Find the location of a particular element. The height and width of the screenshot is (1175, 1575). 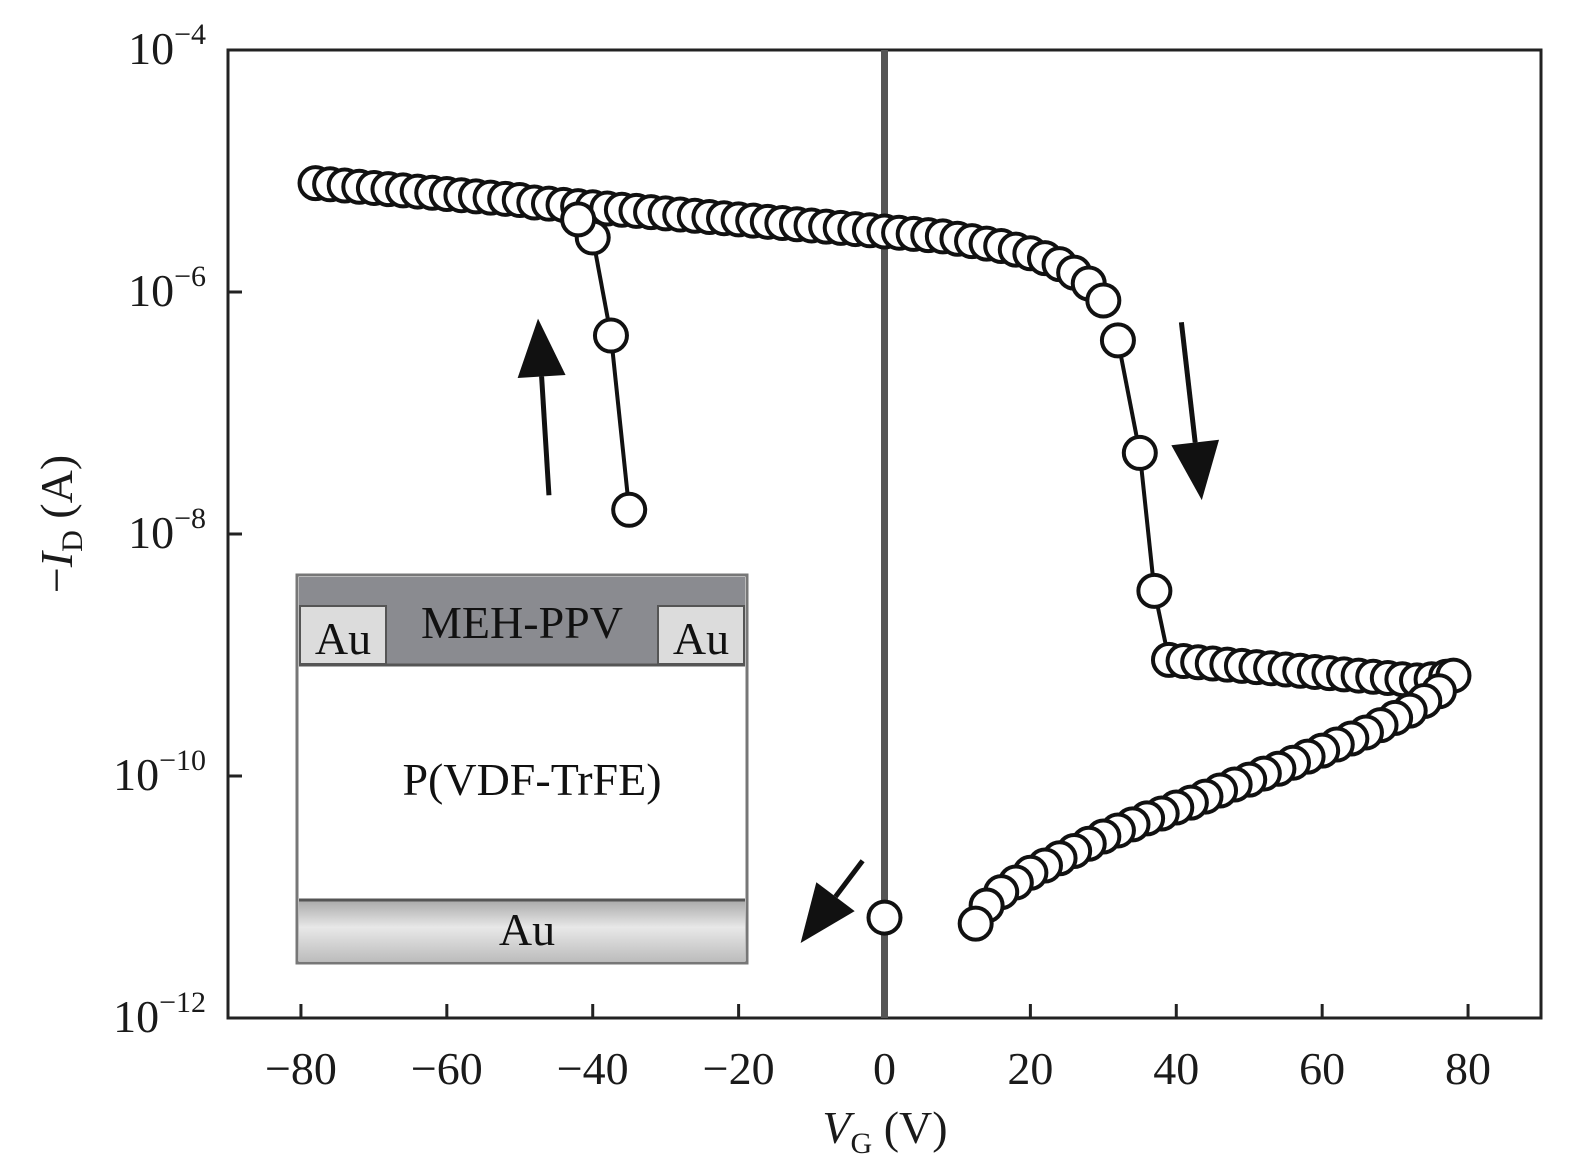

inset-dielectric-label: P(VDF-TrFE) is located at coordinates (531, 779).